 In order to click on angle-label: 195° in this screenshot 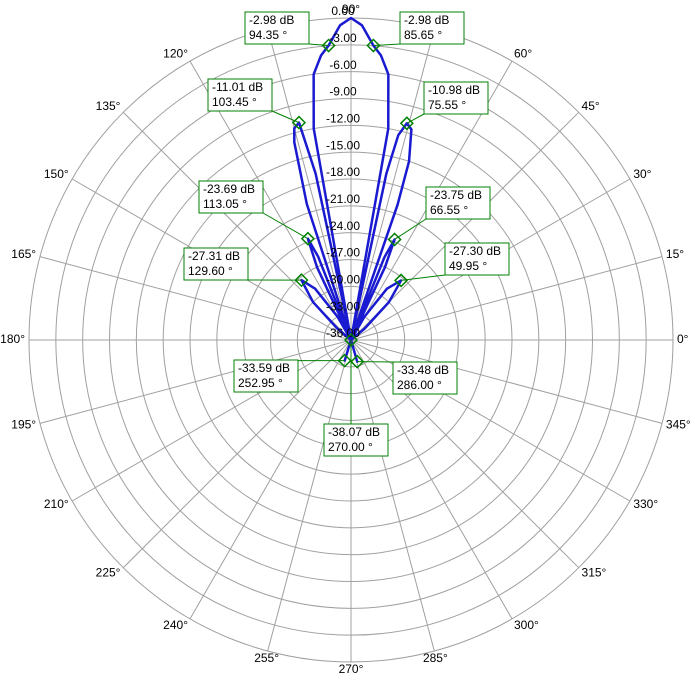, I will do `click(23, 425)`.